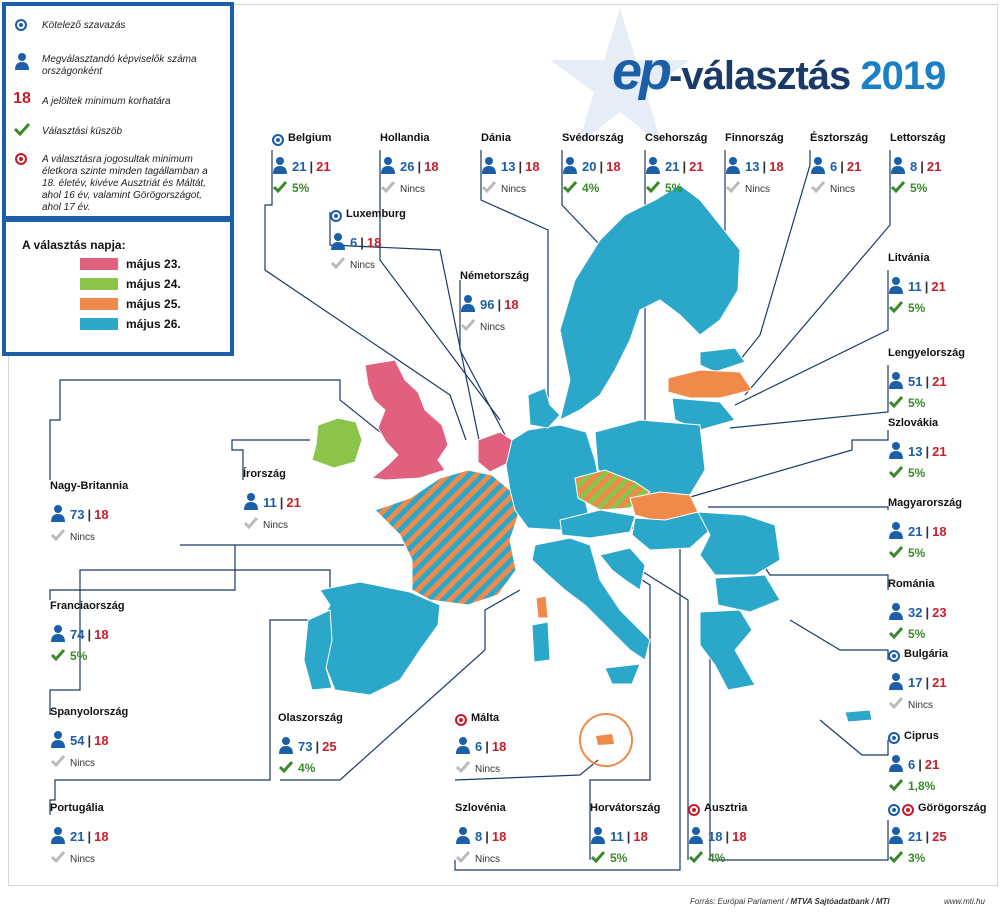  What do you see at coordinates (917, 380) in the screenshot?
I see `seats-row: 51 | 21` at bounding box center [917, 380].